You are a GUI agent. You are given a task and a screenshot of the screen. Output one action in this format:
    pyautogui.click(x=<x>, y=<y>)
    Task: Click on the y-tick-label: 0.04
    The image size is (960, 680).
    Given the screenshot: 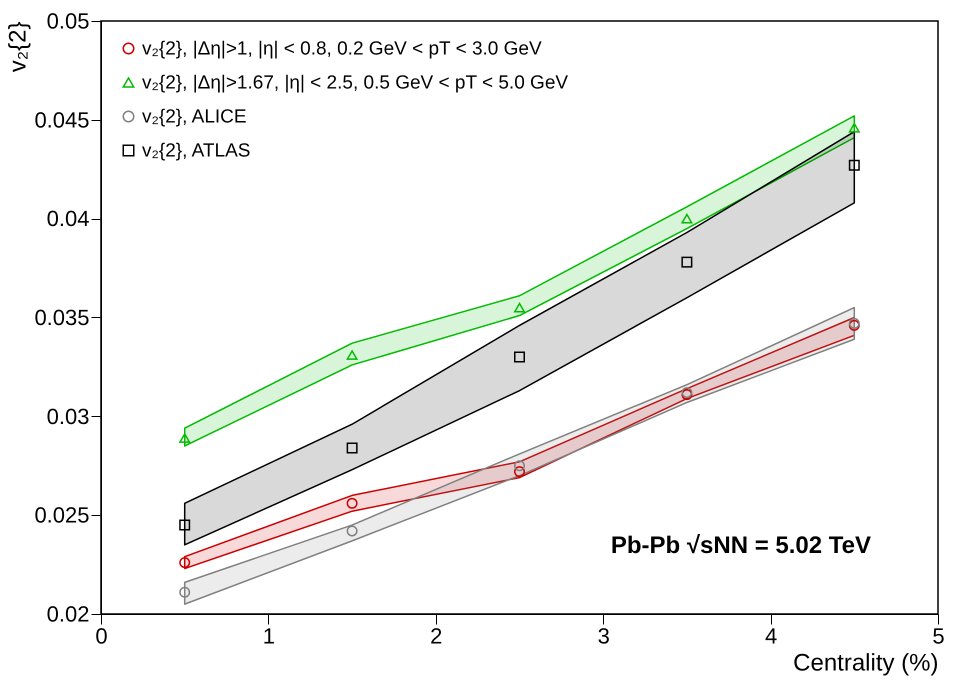 What is the action you would take?
    pyautogui.click(x=68, y=219)
    